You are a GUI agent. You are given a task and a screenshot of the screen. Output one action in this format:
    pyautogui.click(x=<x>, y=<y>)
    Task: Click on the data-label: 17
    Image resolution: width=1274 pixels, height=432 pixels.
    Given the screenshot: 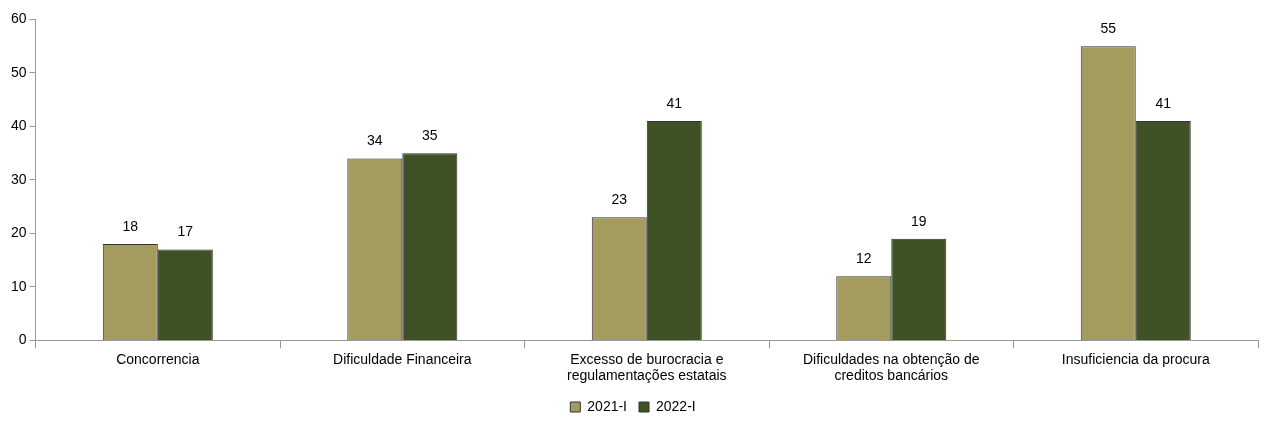 What is the action you would take?
    pyautogui.click(x=185, y=231)
    